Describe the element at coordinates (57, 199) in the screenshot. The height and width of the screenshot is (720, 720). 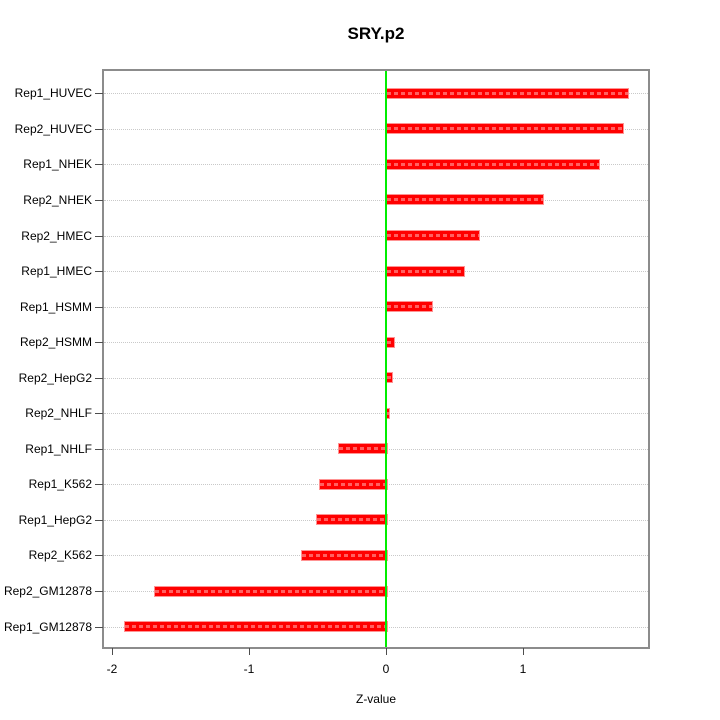
I see `y-axis-label-Rep2_NHEK: Rep2_NHEK` at that location.